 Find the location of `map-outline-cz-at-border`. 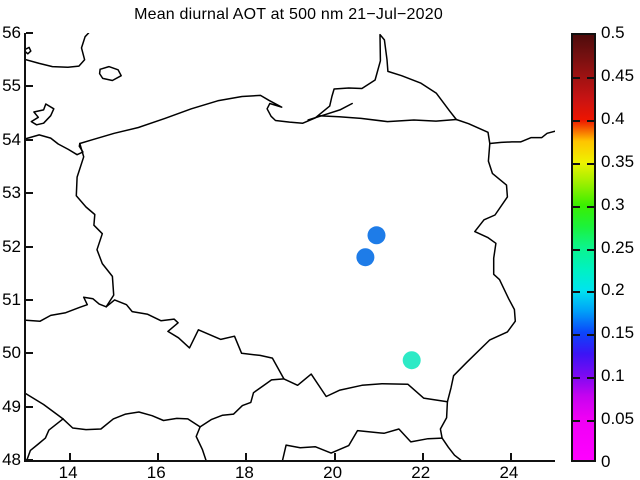

map-outline-cz-at-border is located at coordinates (131, 421).